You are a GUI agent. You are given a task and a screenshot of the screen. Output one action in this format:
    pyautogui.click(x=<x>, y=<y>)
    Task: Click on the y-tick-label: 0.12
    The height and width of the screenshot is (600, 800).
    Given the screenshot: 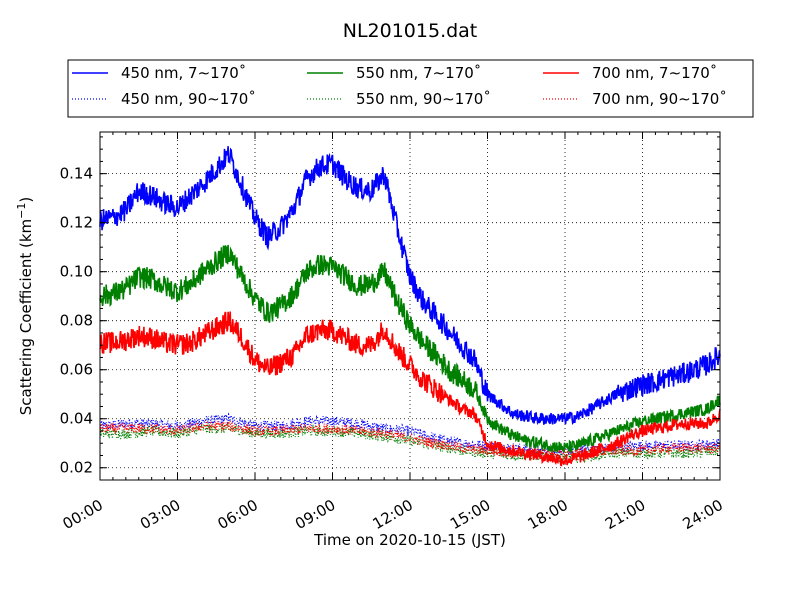 What is the action you would take?
    pyautogui.click(x=76, y=223)
    